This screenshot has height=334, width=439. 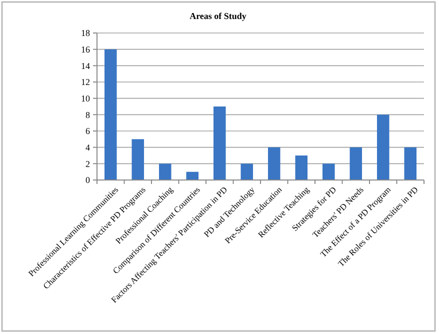 What do you see at coordinates (88, 180) in the screenshot?
I see `y-tick-label: 0` at bounding box center [88, 180].